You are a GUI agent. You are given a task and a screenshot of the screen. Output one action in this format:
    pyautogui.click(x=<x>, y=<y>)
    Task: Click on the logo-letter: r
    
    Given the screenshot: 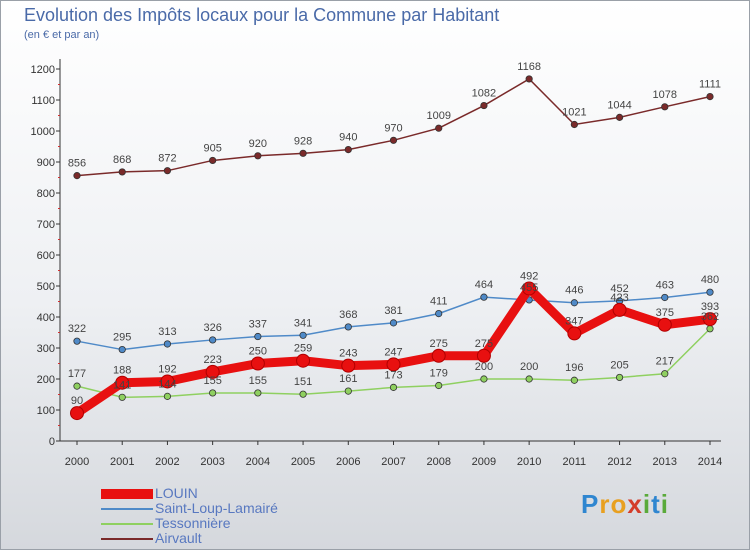 What is the action you would take?
    pyautogui.click(x=605, y=504)
    